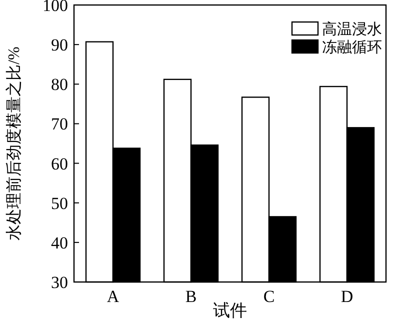  Describe the element at coordinates (347, 296) in the screenshot. I see `x-tick-label: D` at that location.